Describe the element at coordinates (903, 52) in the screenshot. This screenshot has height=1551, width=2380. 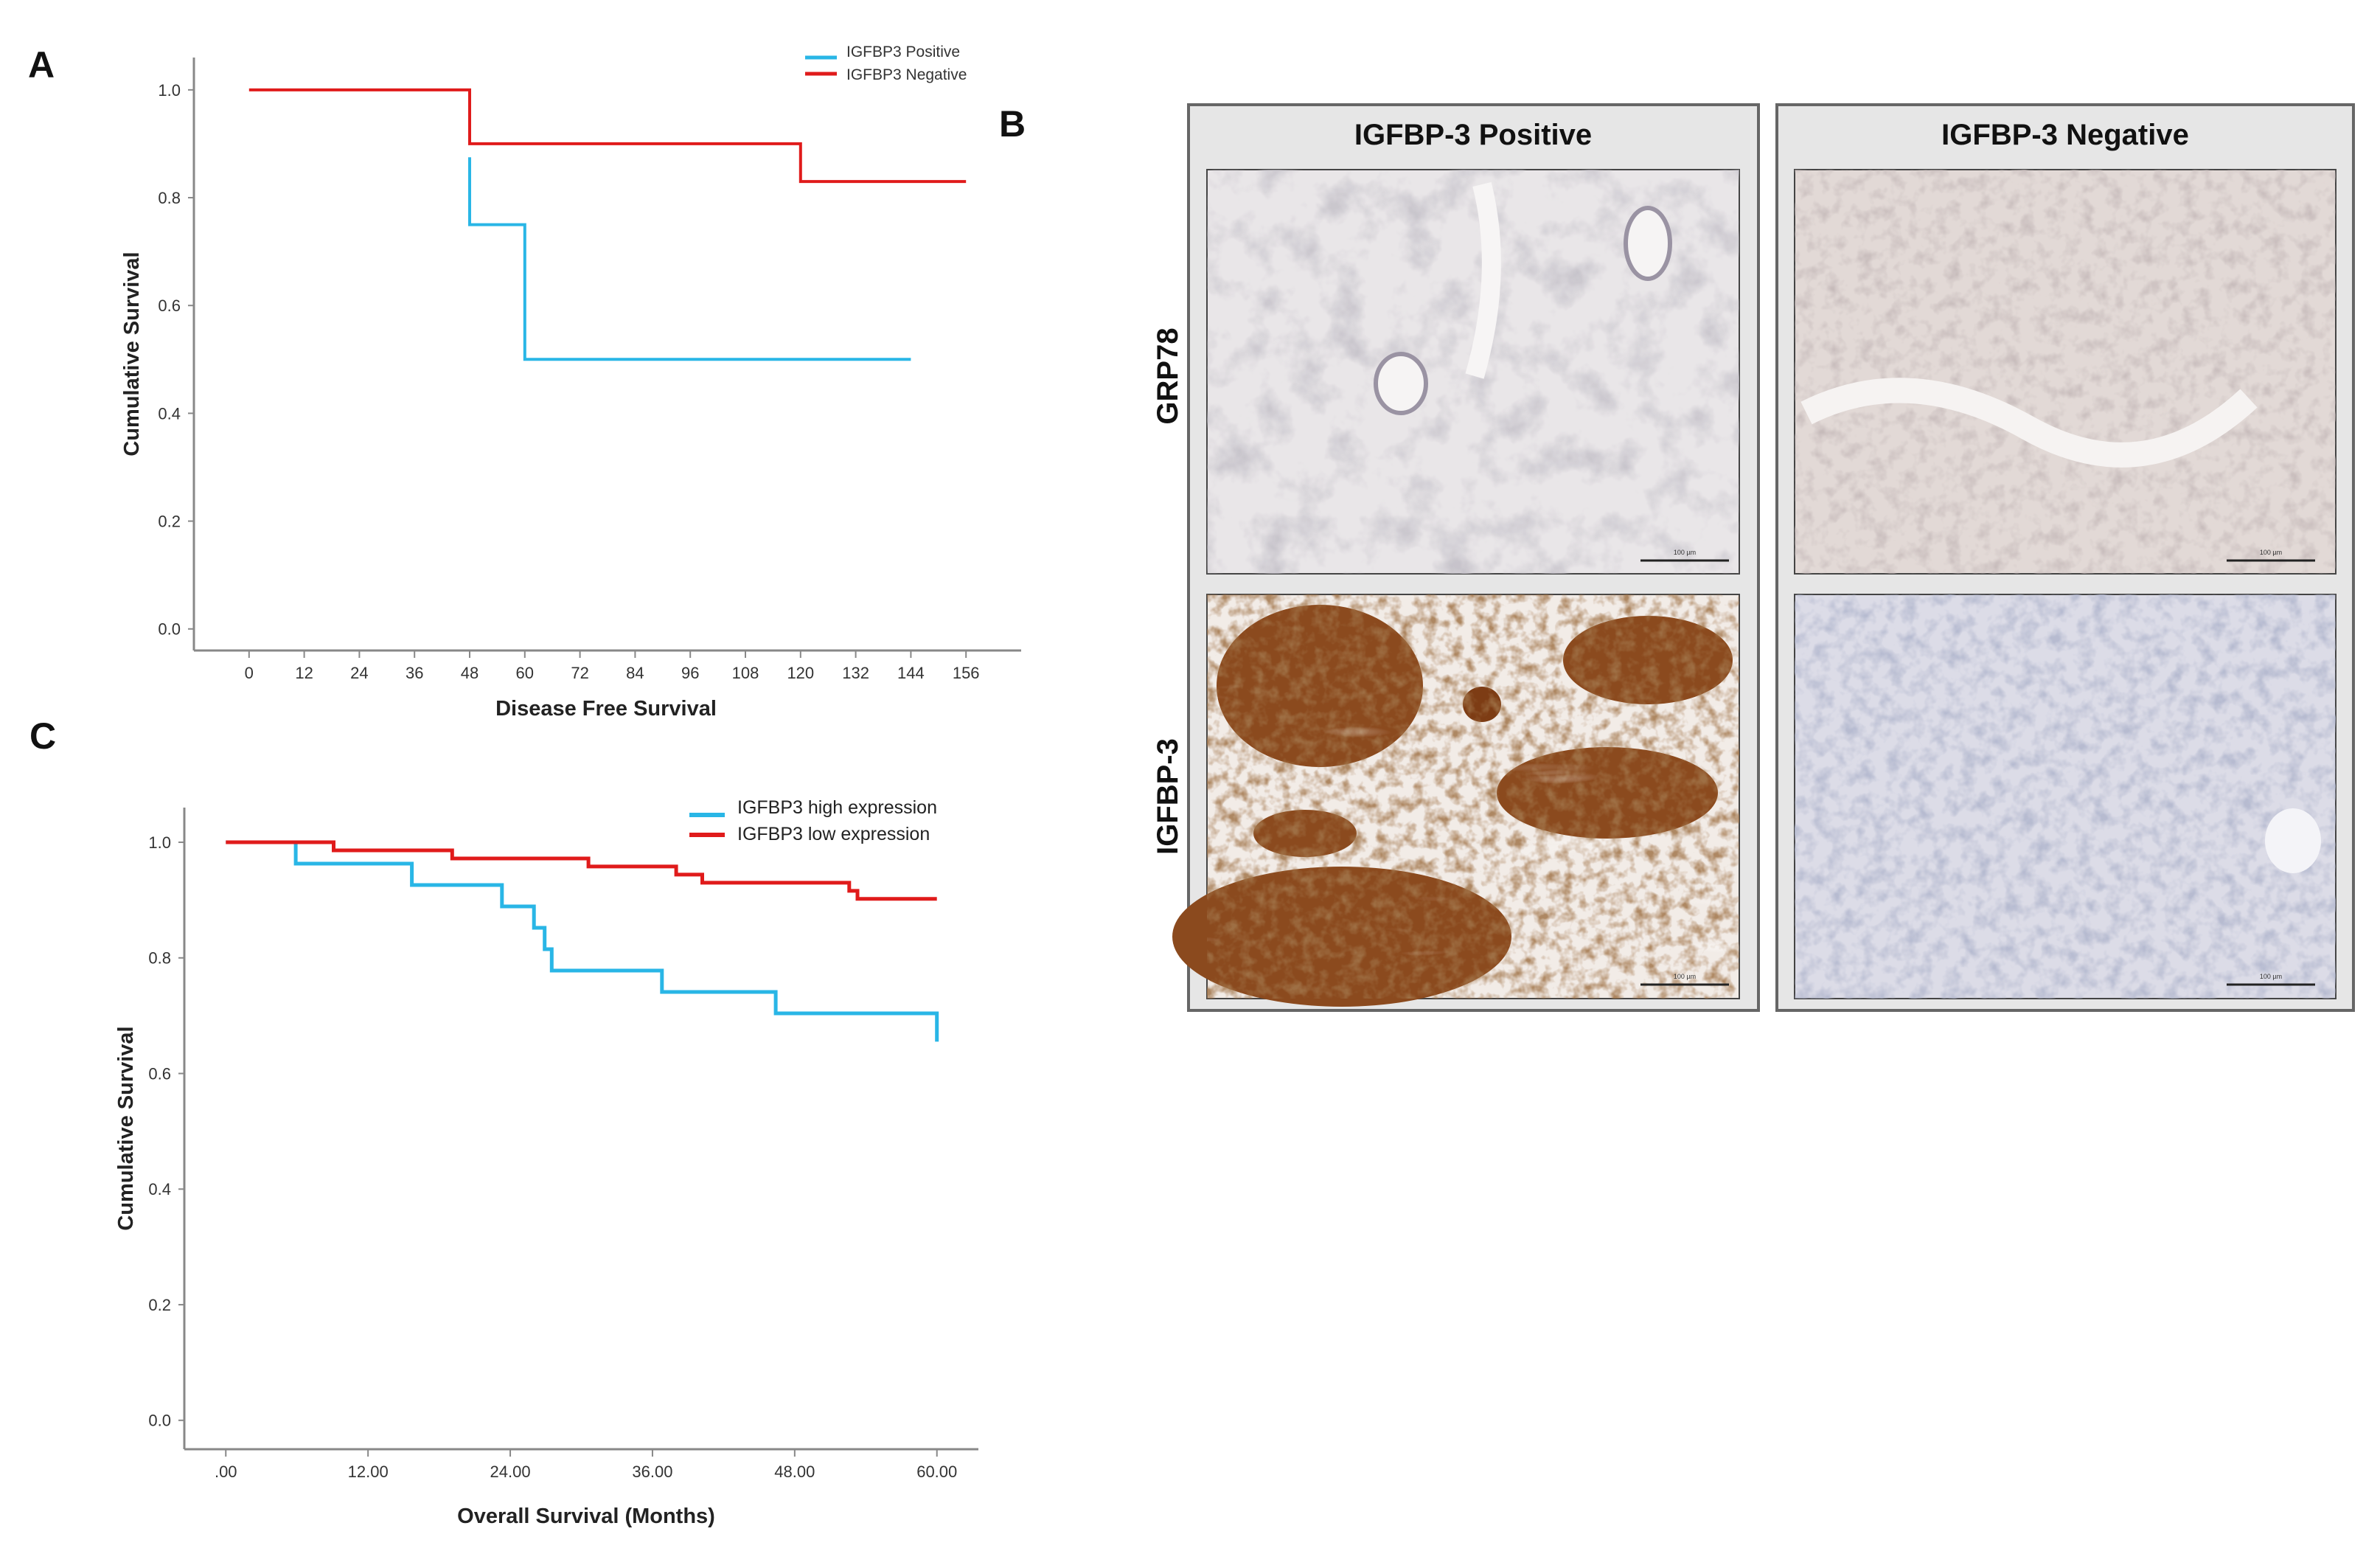
I see `chart-a-legend-positive: IGFBP3 Positive` at that location.